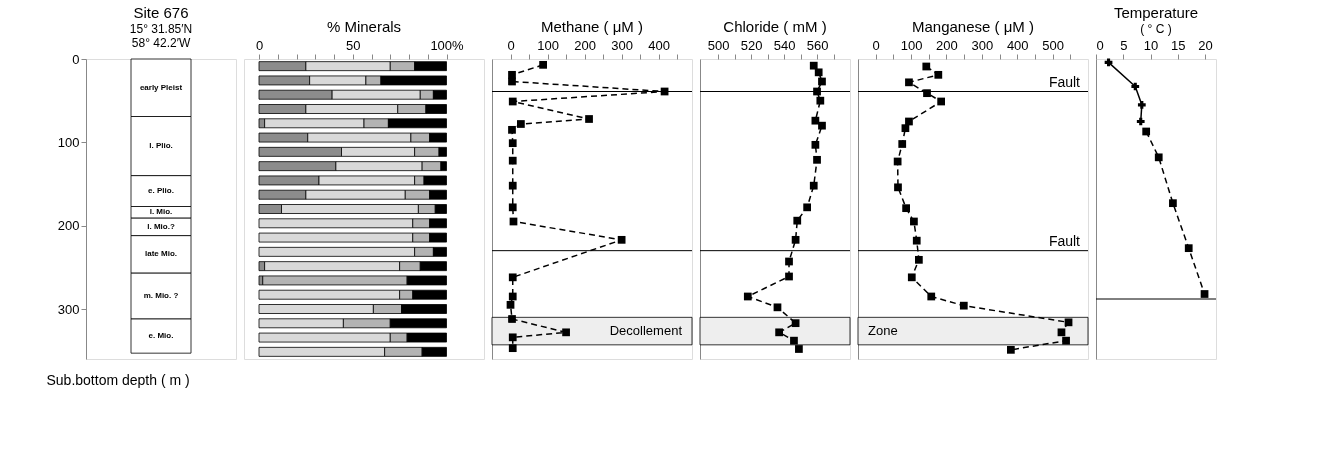  I want to click on chart-title: Temperature, so click(1156, 12).